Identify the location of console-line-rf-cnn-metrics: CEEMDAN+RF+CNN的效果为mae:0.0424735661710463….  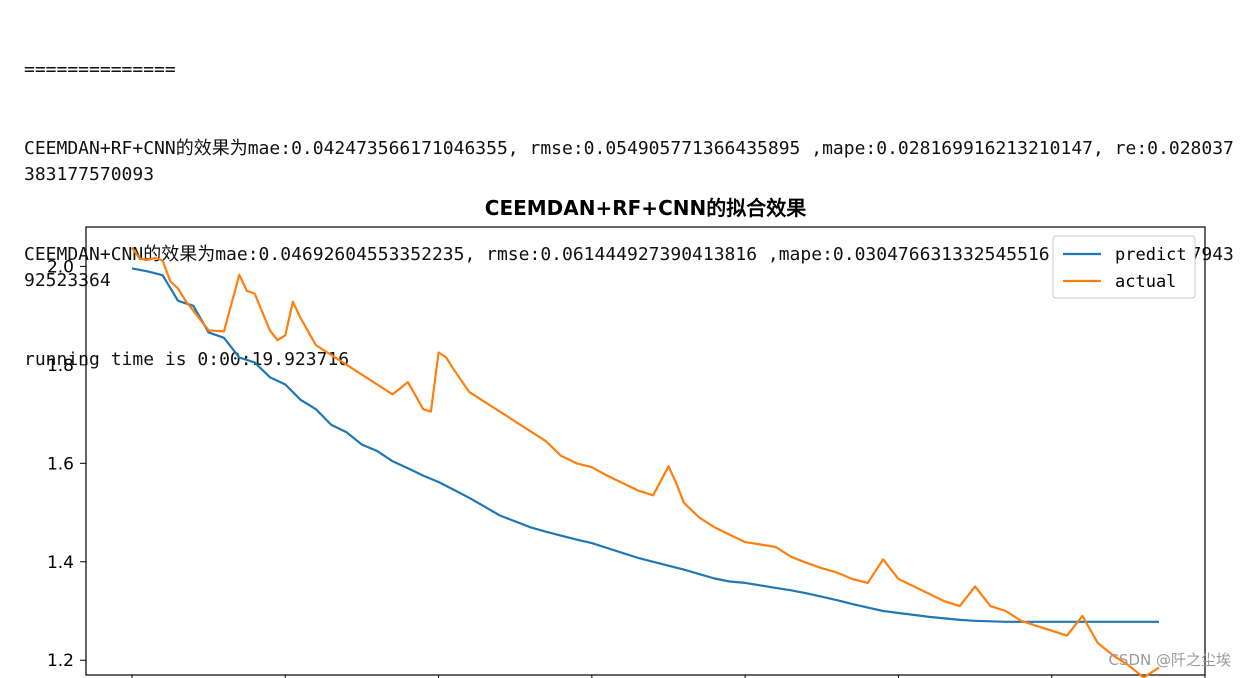
(629, 162).